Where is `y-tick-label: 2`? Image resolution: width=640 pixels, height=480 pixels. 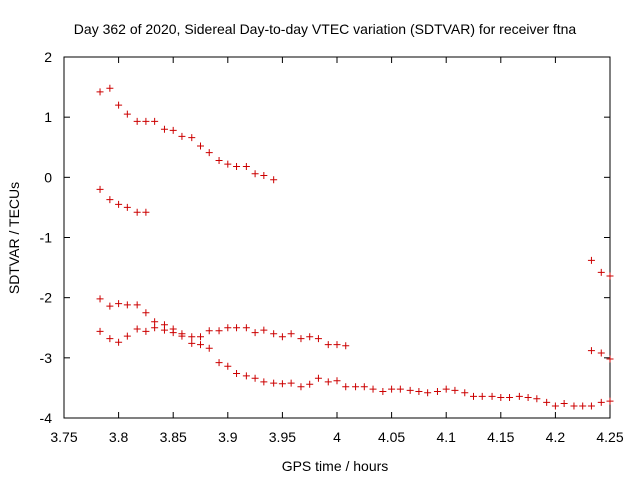 y-tick-label: 2 is located at coordinates (48, 57).